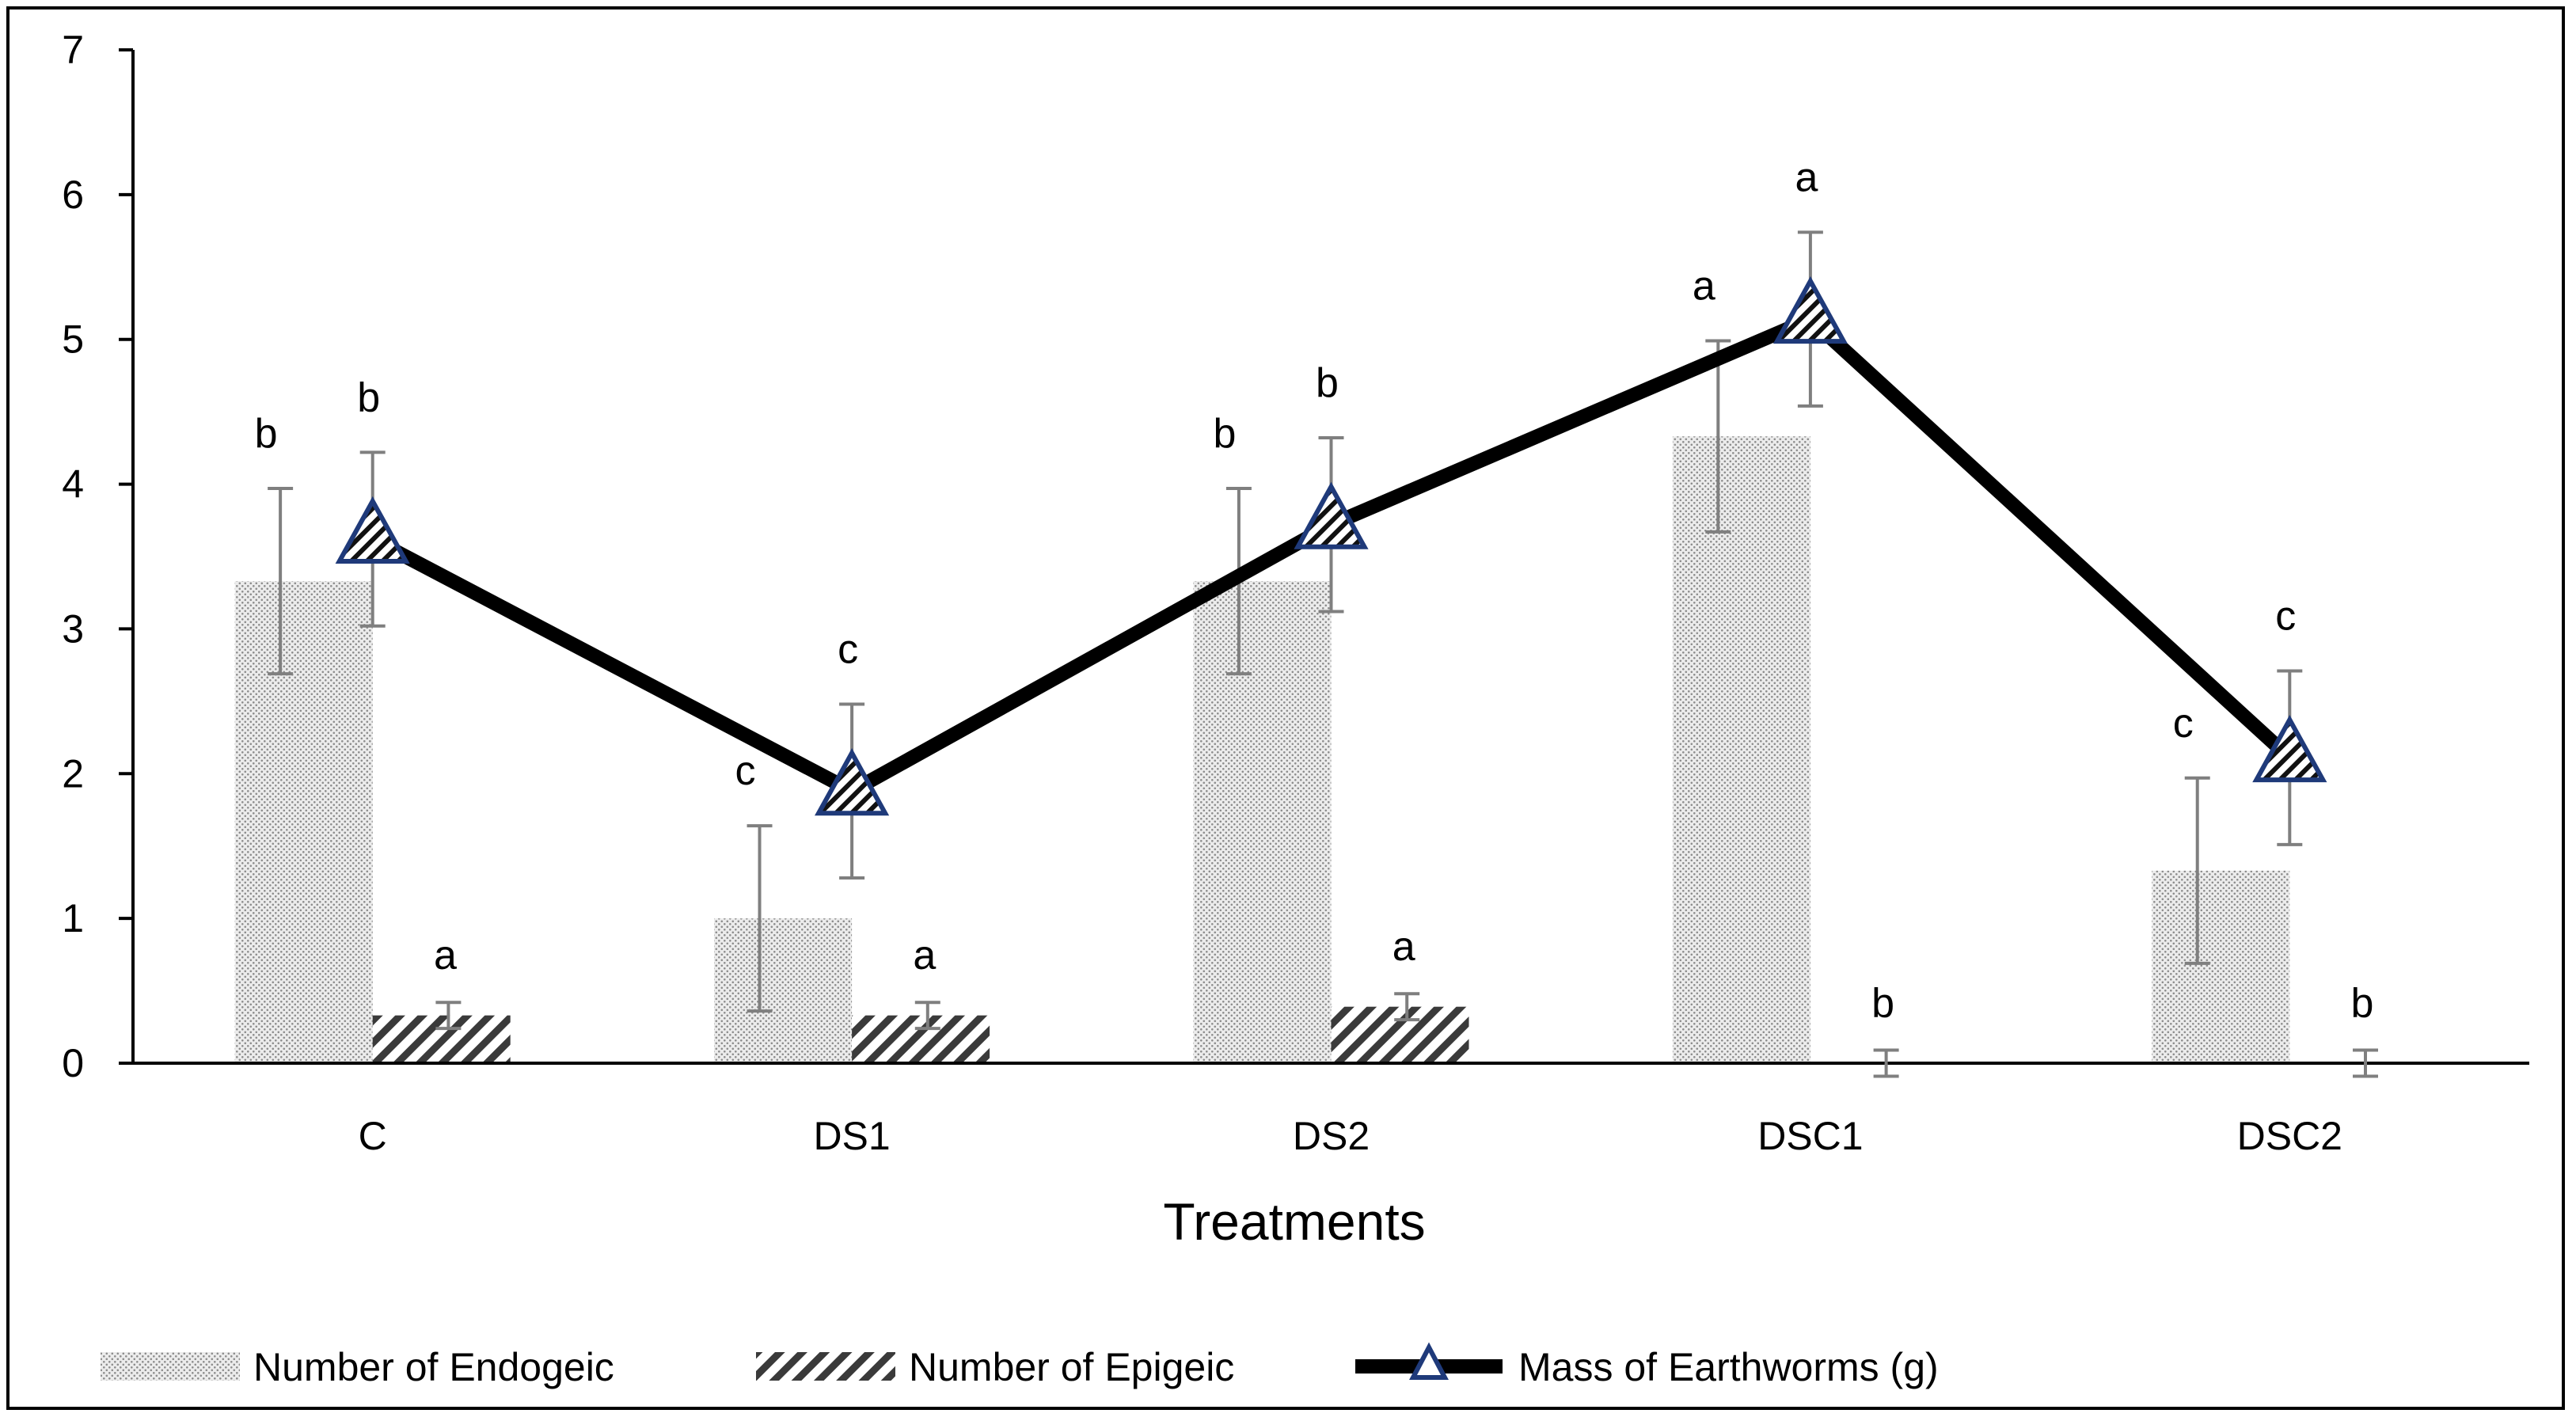 The height and width of the screenshot is (1421, 2576). I want to click on letter-mass: a, so click(1807, 177).